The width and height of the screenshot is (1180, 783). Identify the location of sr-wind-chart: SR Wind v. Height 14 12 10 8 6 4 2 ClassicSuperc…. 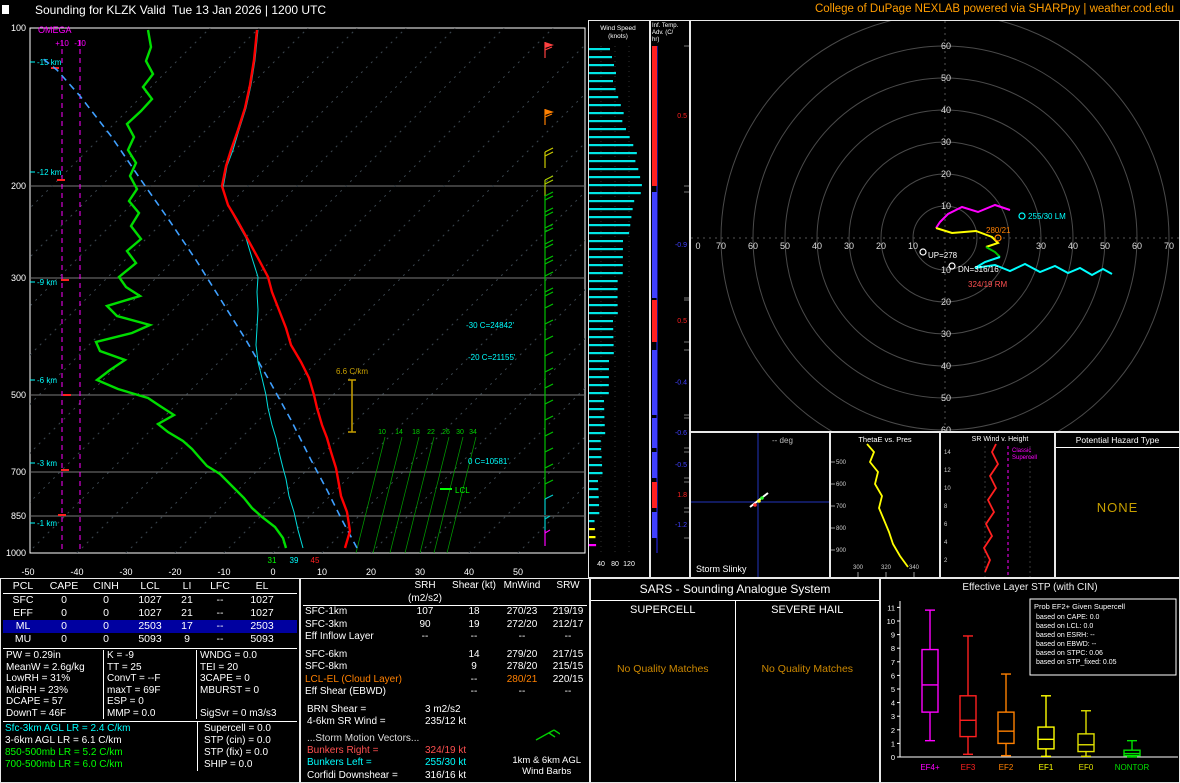
(990, 506).